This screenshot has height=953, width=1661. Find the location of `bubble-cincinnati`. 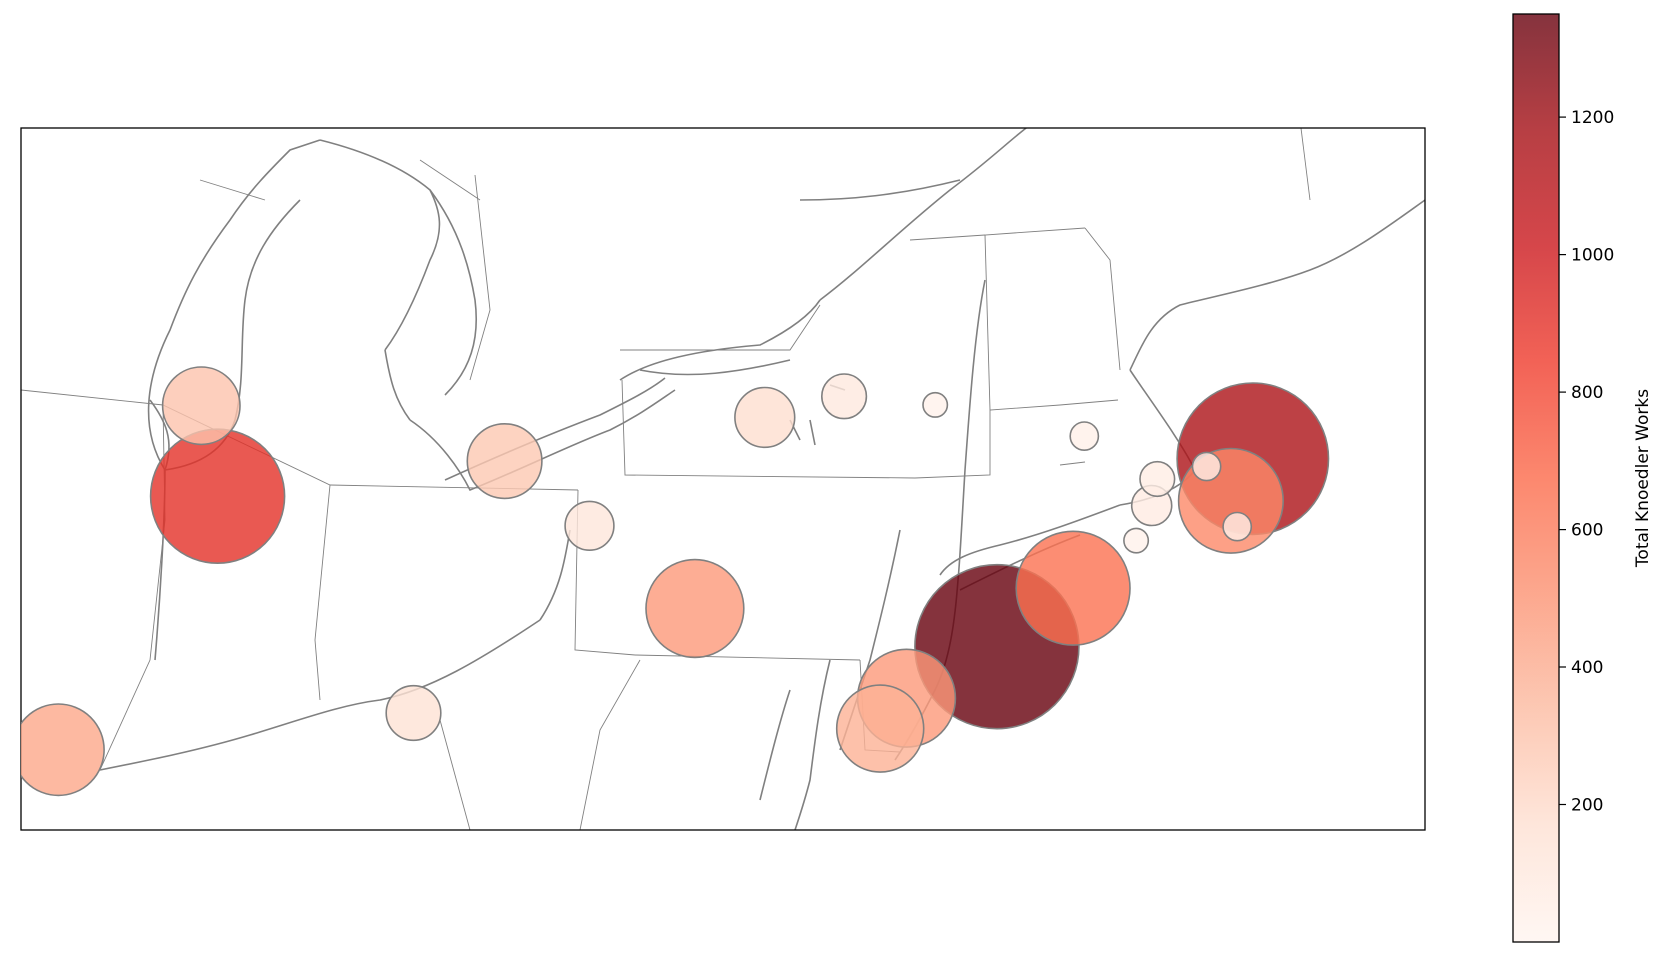

bubble-cincinnati is located at coordinates (413, 713).